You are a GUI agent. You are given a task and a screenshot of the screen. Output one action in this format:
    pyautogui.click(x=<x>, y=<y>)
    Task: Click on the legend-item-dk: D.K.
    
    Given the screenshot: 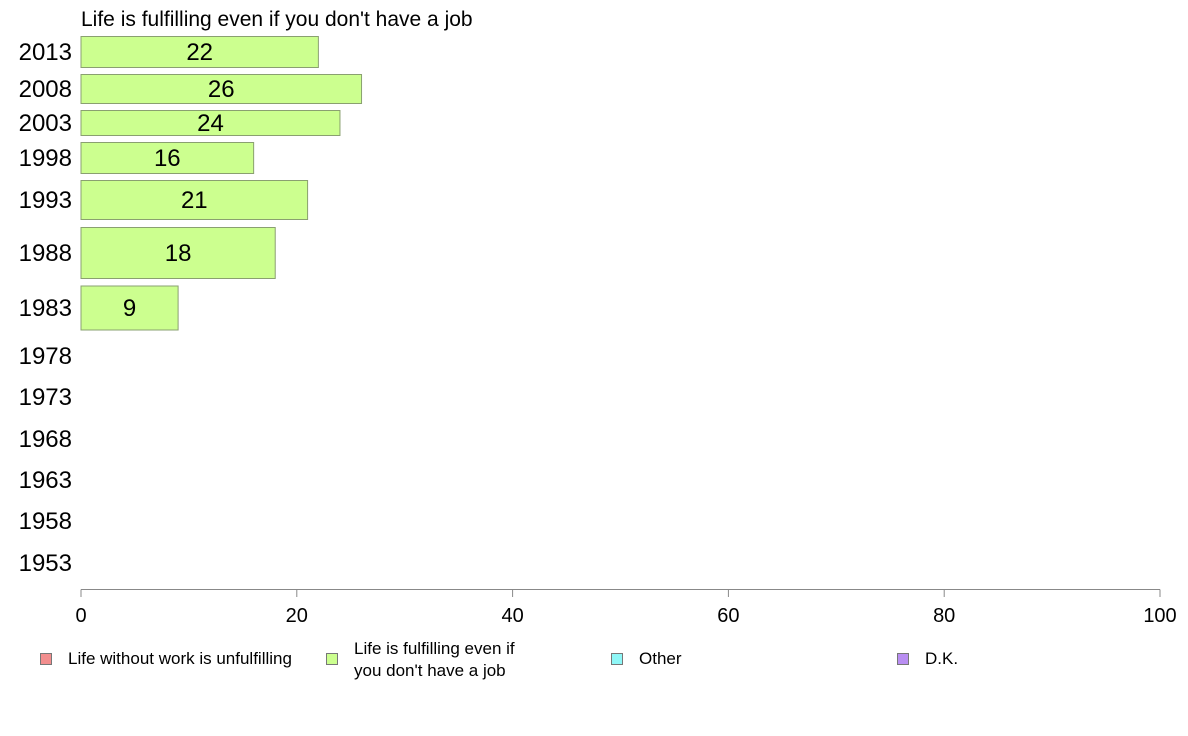 What is the action you would take?
    pyautogui.click(x=927, y=654)
    